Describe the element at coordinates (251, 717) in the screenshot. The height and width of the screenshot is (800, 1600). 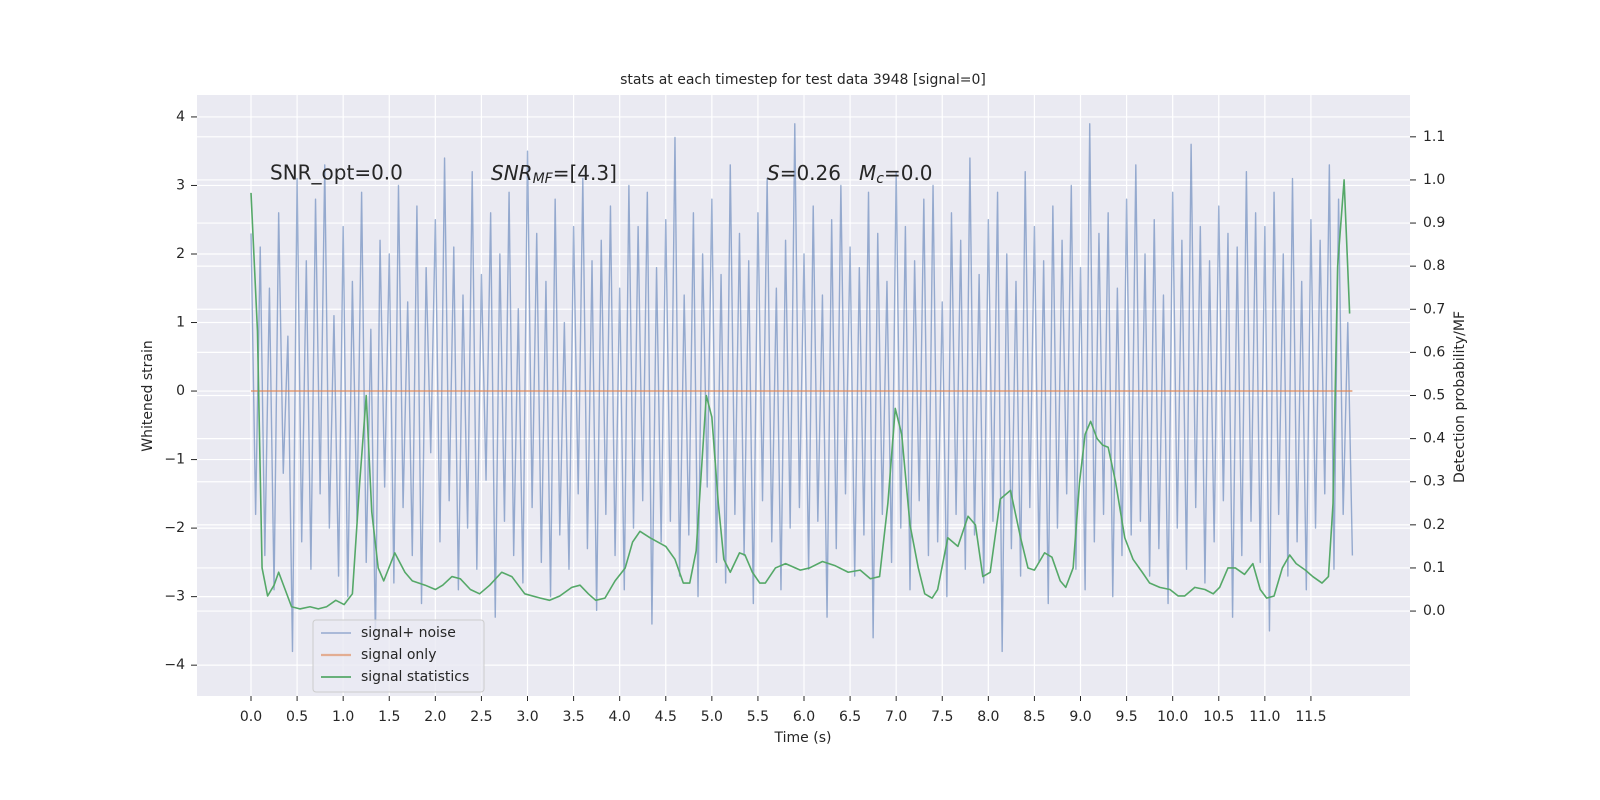
I see `x-tick-label: 0.0` at that location.